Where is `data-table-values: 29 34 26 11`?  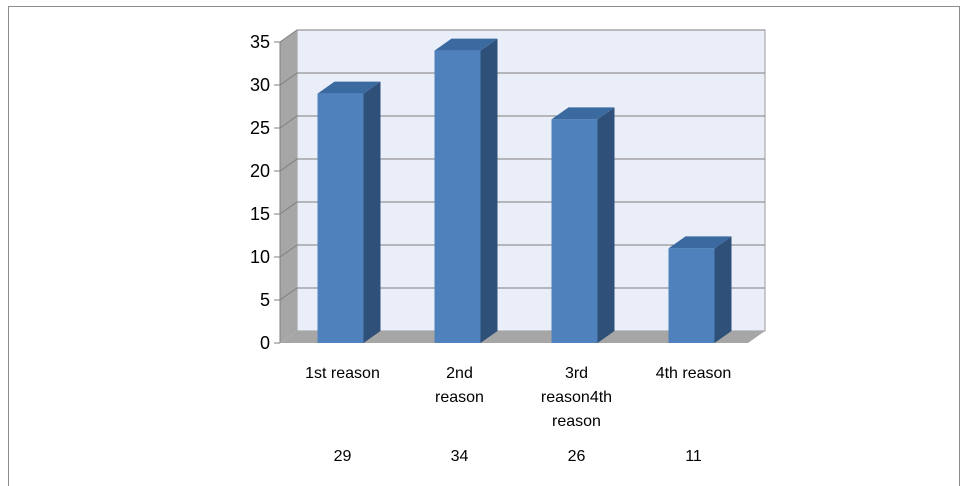 data-table-values: 29 34 26 11 is located at coordinates (518, 456).